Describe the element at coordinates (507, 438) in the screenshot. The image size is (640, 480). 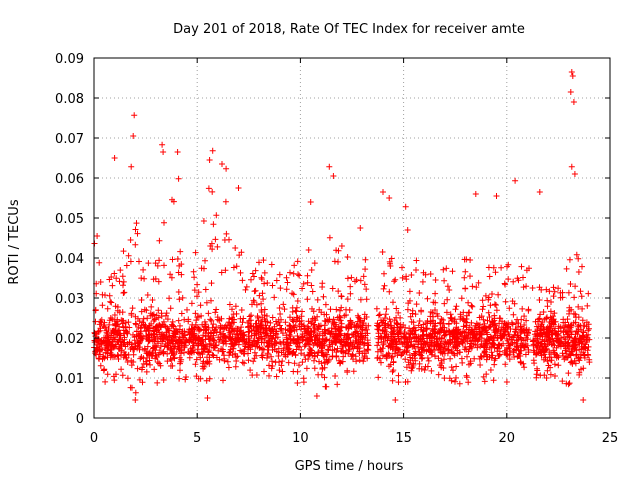
I see `x-tick-label: 20` at that location.